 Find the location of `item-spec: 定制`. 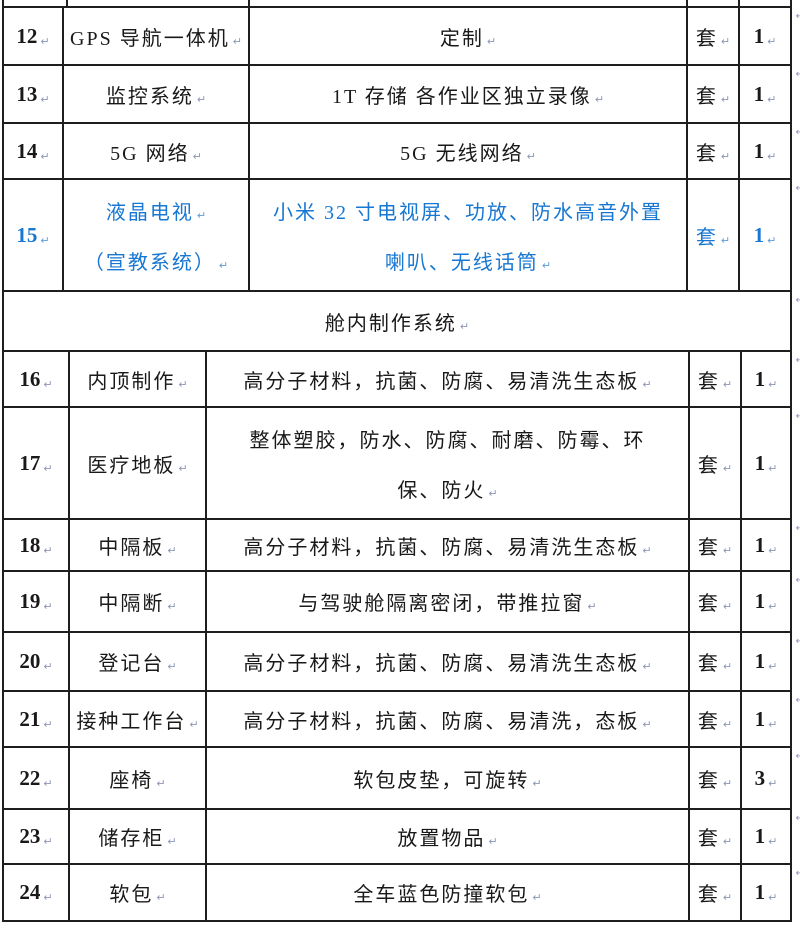

item-spec: 定制 is located at coordinates (461, 38).